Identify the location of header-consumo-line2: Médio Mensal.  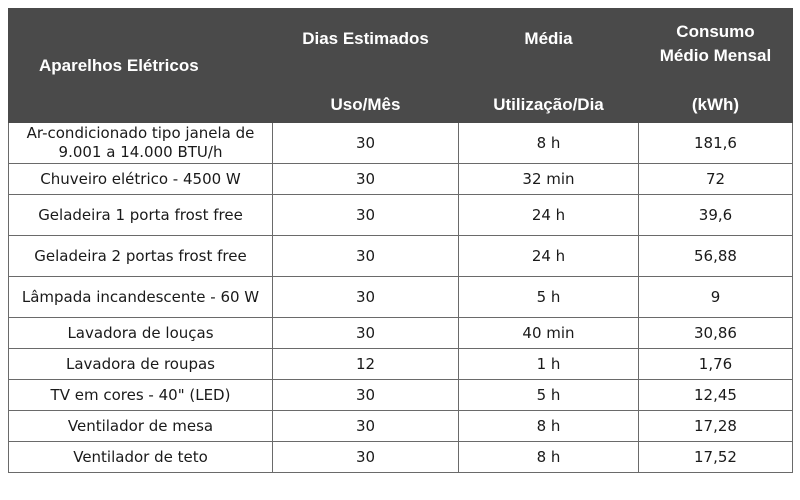
(715, 55).